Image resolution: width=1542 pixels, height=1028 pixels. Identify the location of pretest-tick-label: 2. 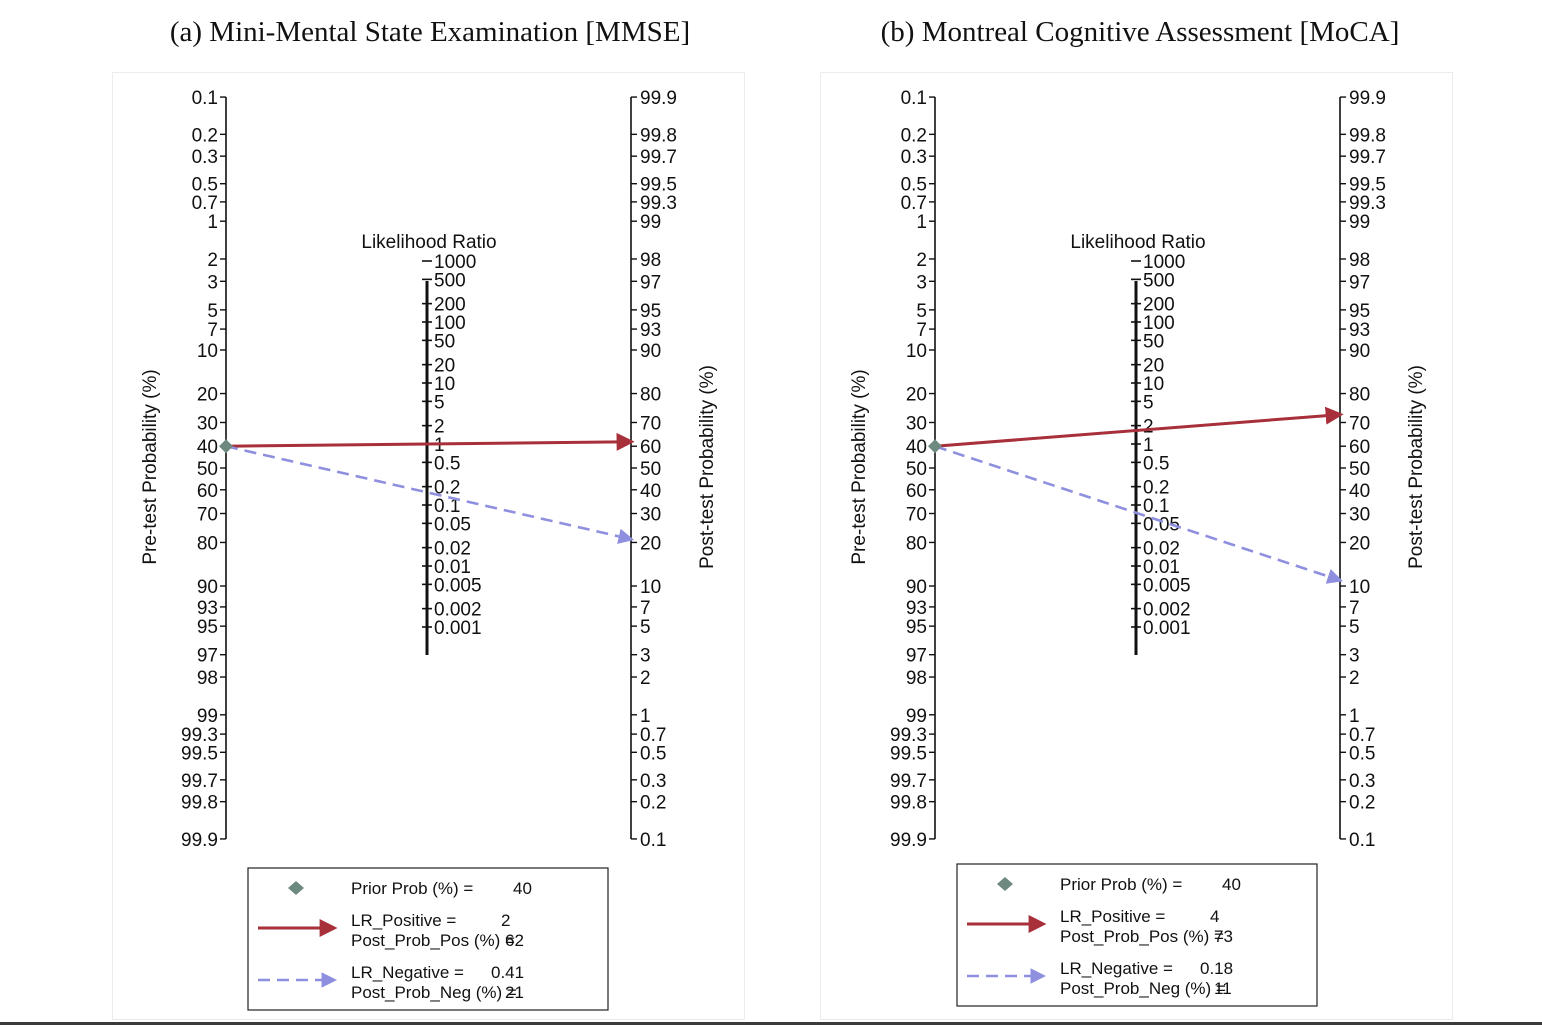
(212, 260).